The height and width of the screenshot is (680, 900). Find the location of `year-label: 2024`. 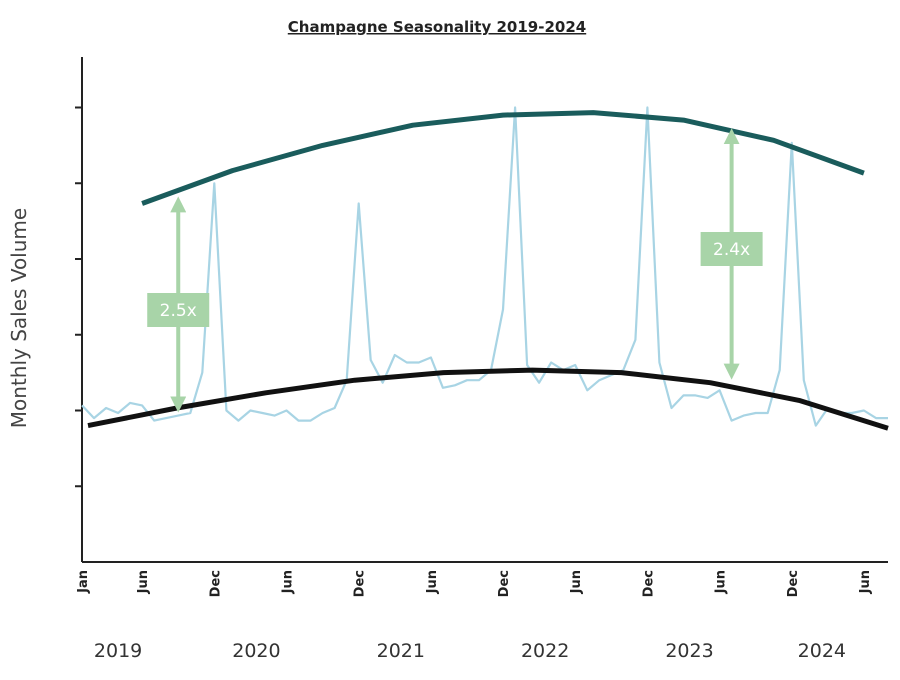

year-label: 2024 is located at coordinates (822, 651).